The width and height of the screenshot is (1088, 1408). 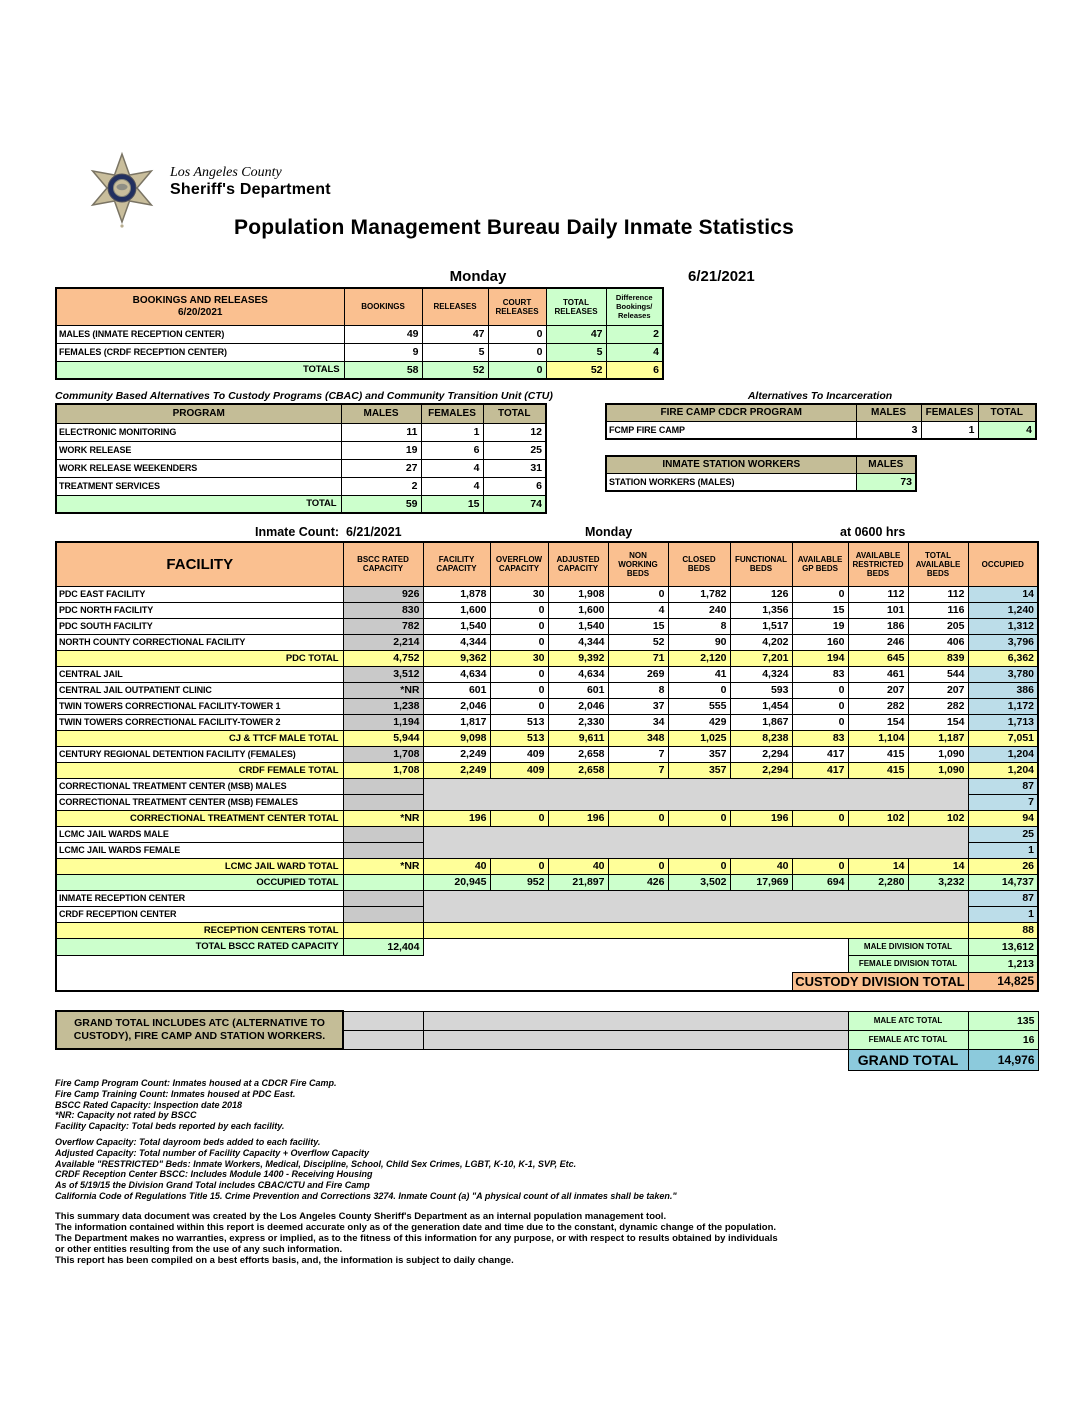 I want to click on cell: 1,817, so click(x=456, y=722).